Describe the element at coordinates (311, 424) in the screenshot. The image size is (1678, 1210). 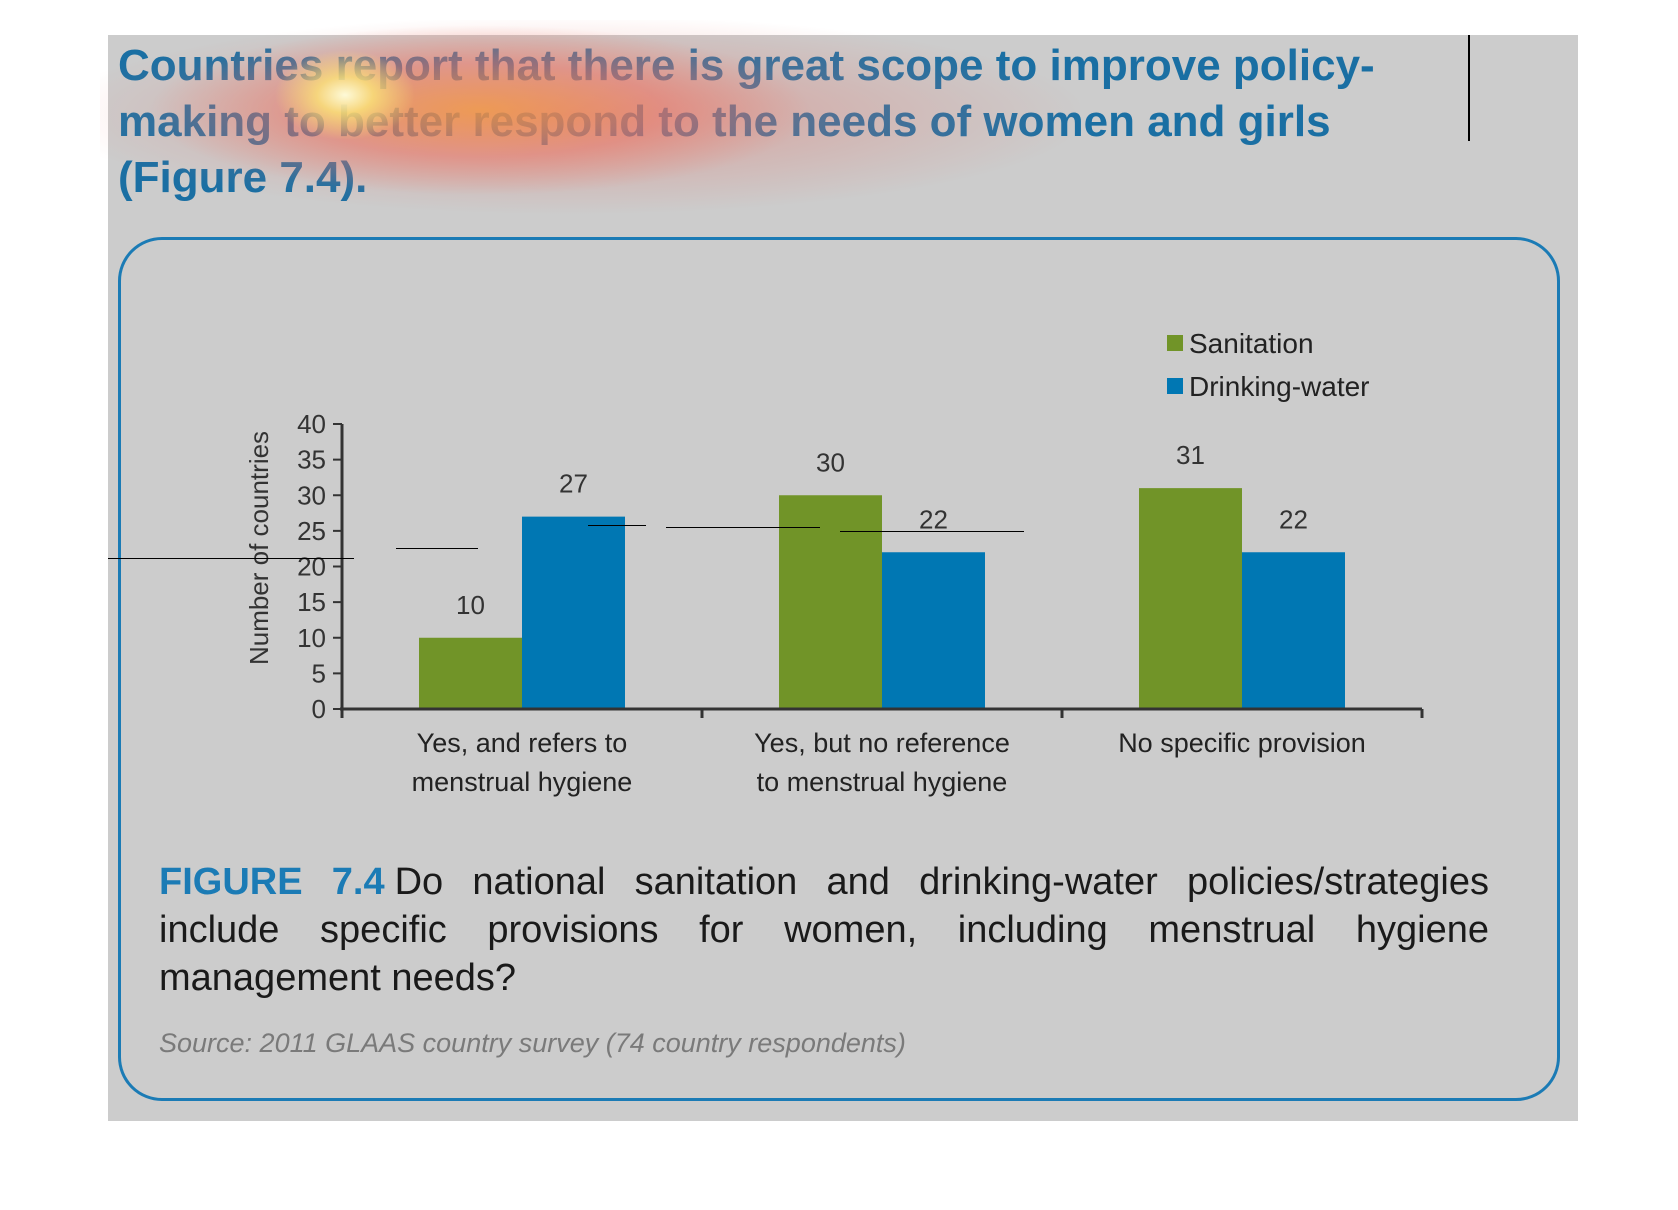
I see `y-tick-label: 40` at that location.